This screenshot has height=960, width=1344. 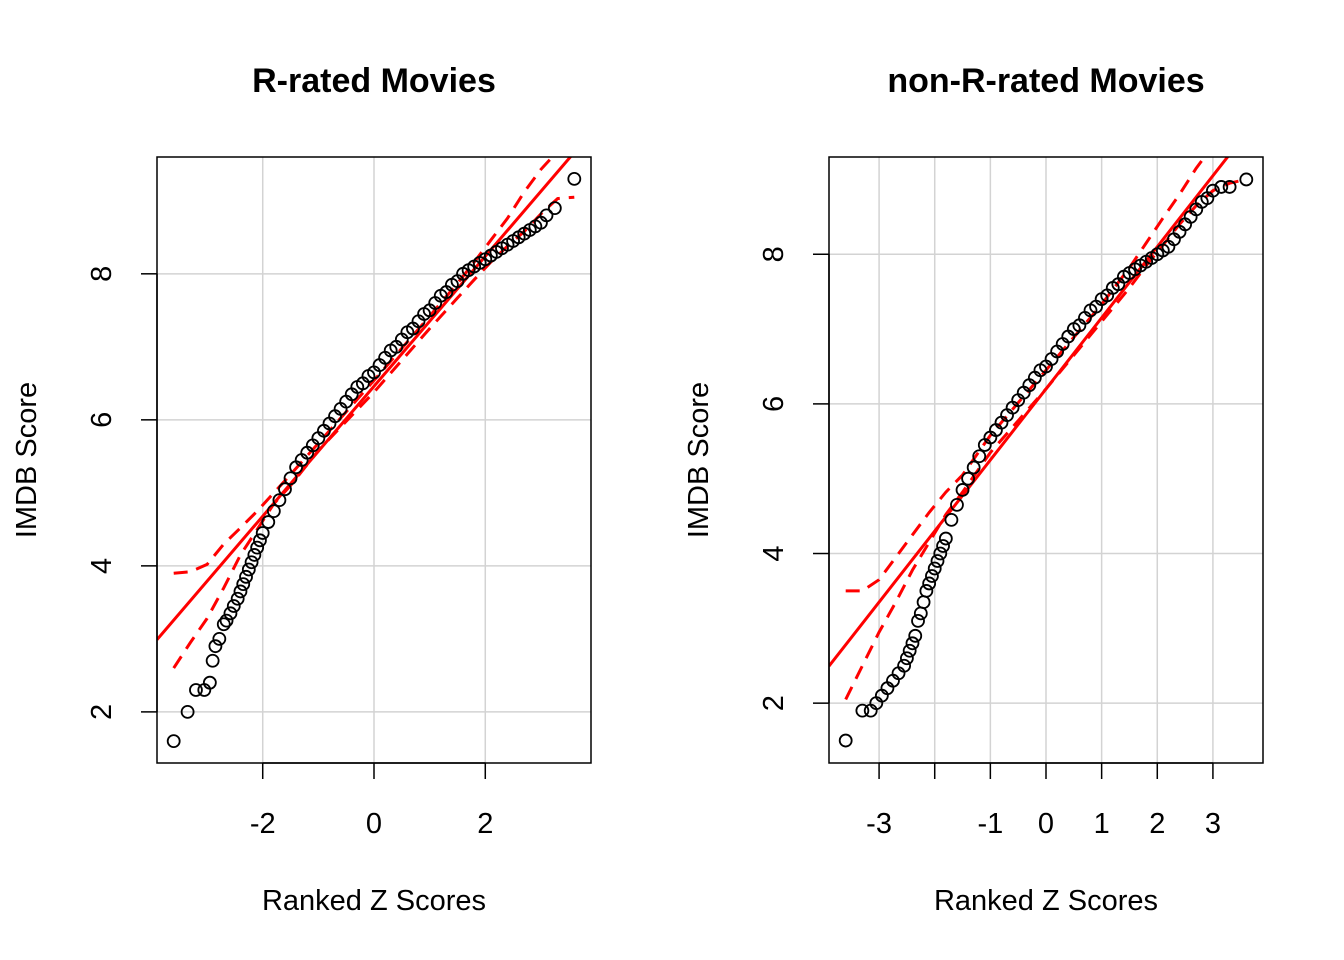 What do you see at coordinates (374, 81) in the screenshot?
I see `panel-title: R-rated Movies` at bounding box center [374, 81].